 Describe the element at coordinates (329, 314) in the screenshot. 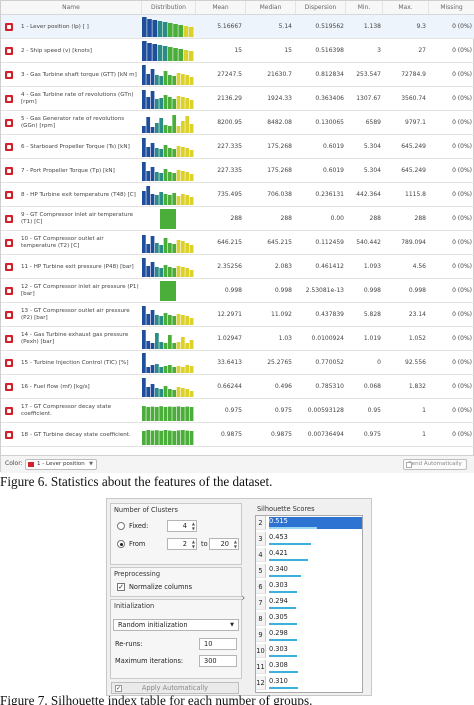

I see `dispersion-value: 0.437839` at that location.